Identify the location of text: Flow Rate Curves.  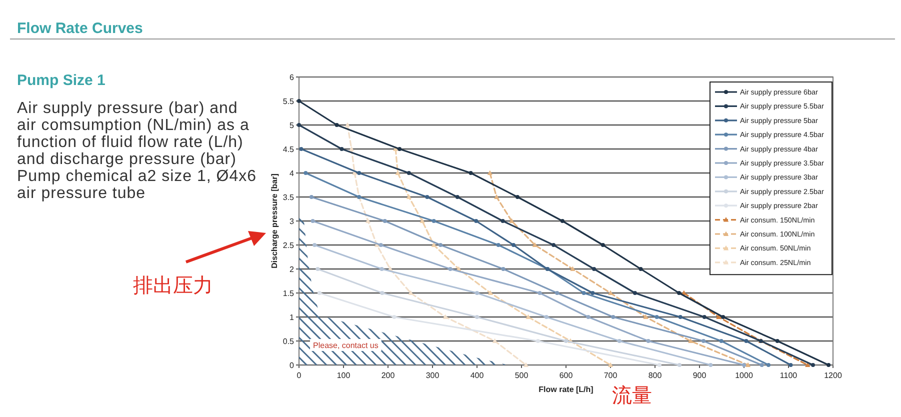
(80, 28).